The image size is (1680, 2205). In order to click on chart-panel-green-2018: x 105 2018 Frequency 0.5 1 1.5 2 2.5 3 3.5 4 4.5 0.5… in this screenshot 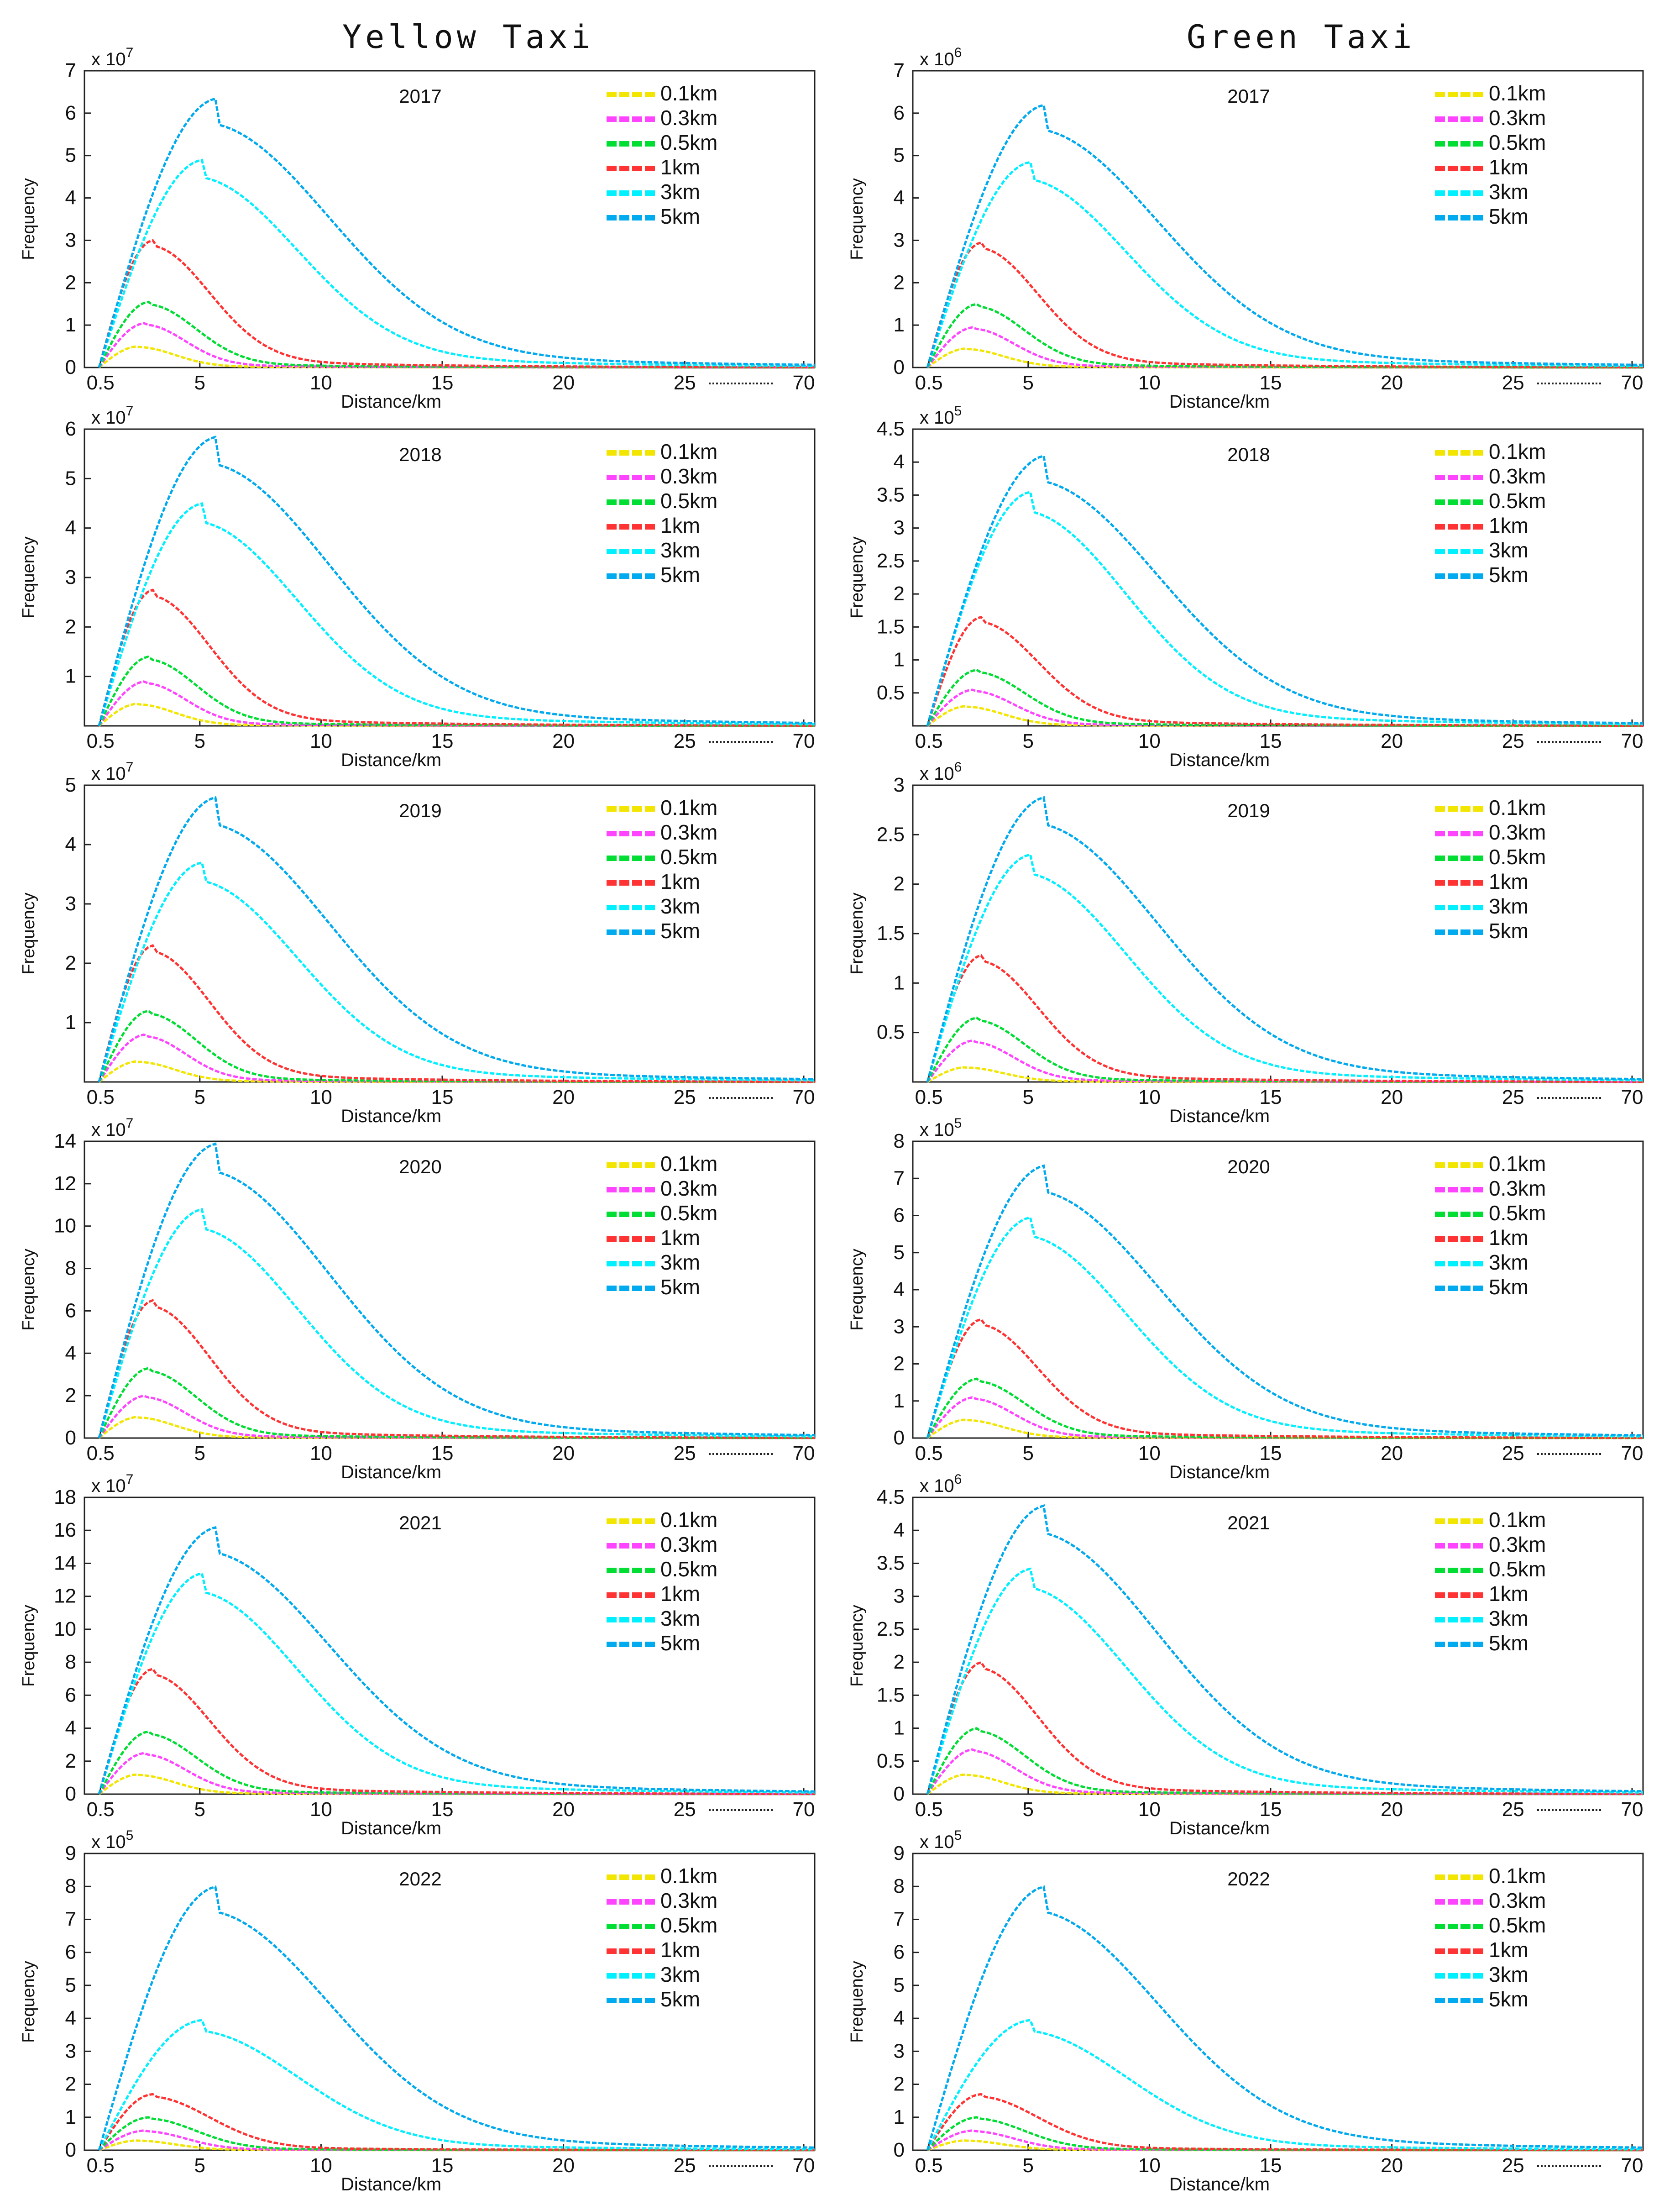, I will do `click(1246, 587)`.